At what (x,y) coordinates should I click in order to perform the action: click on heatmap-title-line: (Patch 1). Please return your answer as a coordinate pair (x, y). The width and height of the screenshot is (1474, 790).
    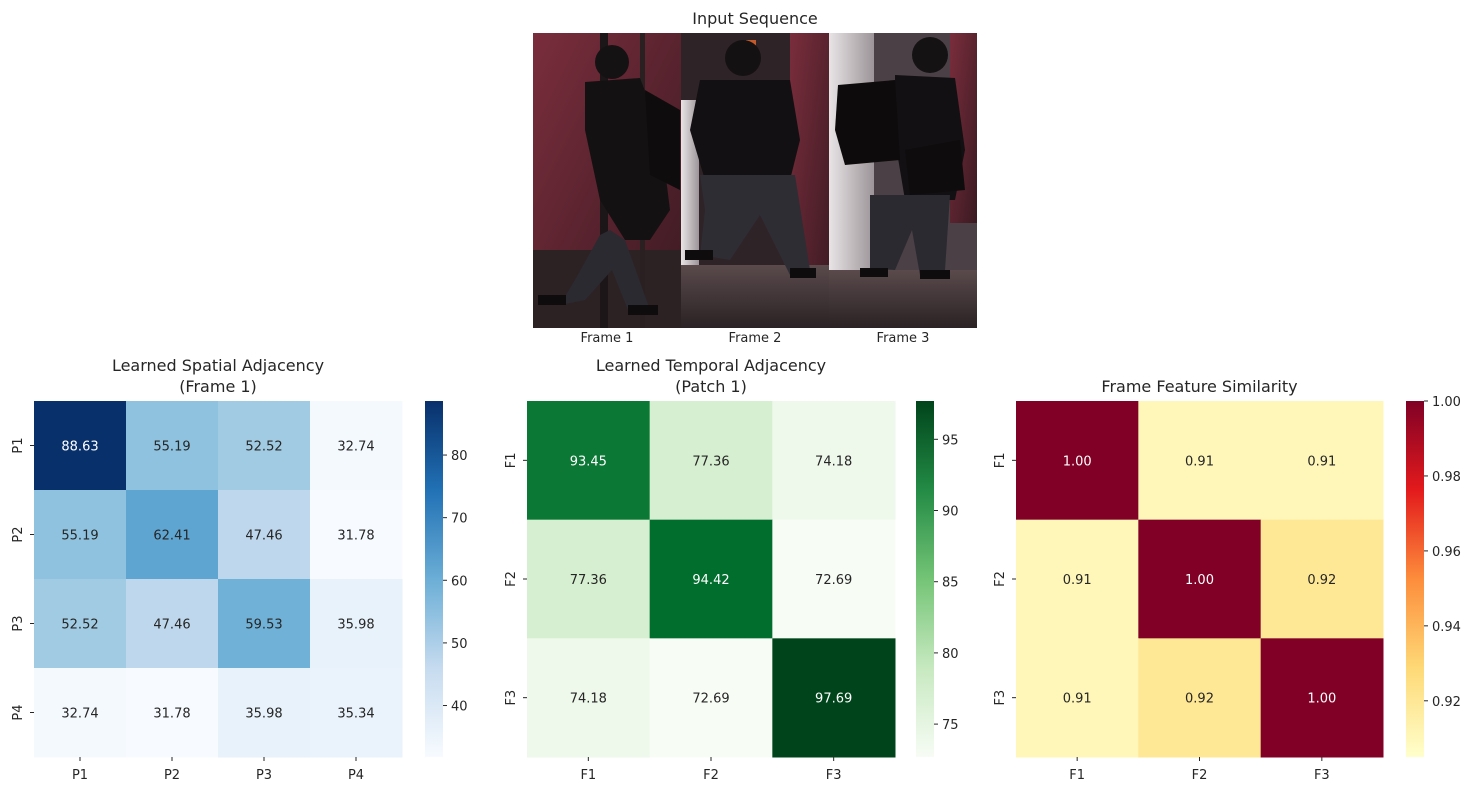
    Looking at the image, I should click on (711, 386).